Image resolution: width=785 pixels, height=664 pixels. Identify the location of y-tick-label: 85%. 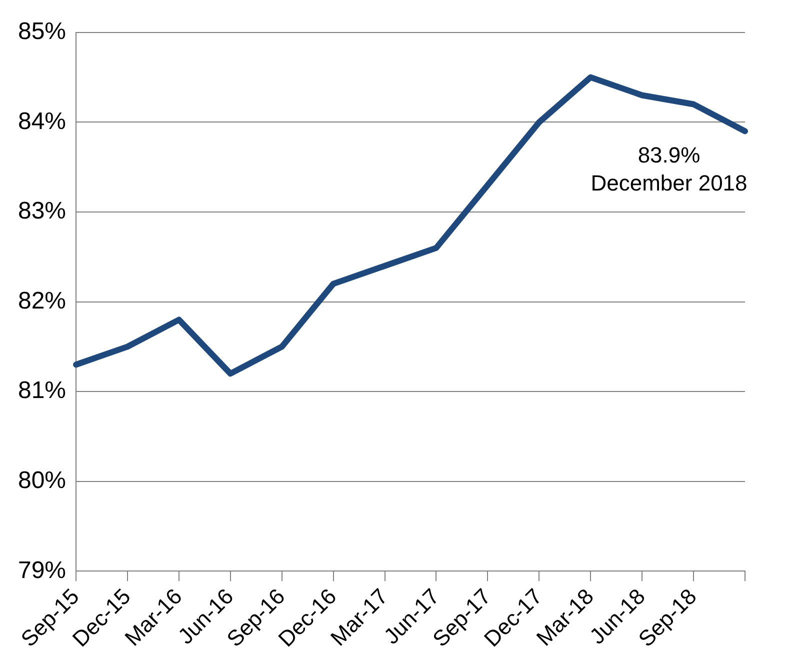
(42, 32).